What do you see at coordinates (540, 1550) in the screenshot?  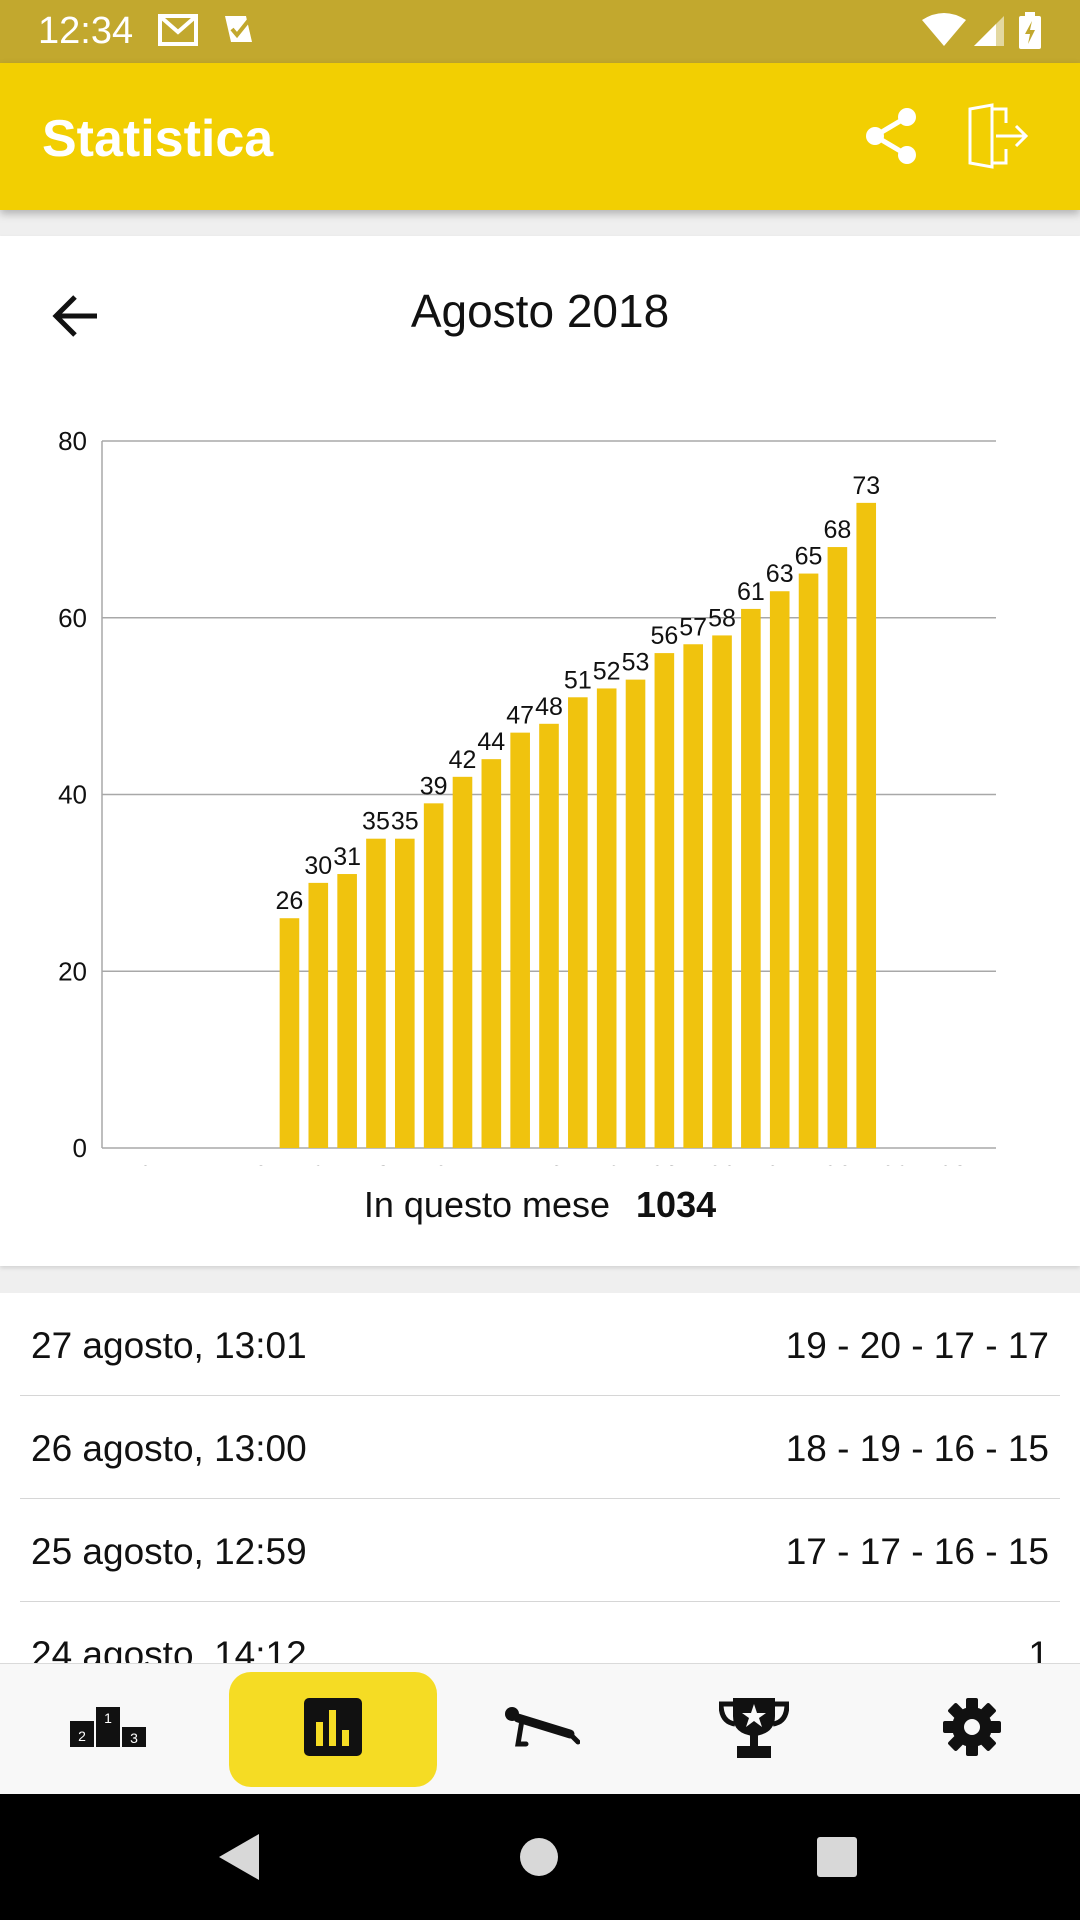 I see `history-row: 25 agosto, 12:59 17 - 17 - 16 - 15` at bounding box center [540, 1550].